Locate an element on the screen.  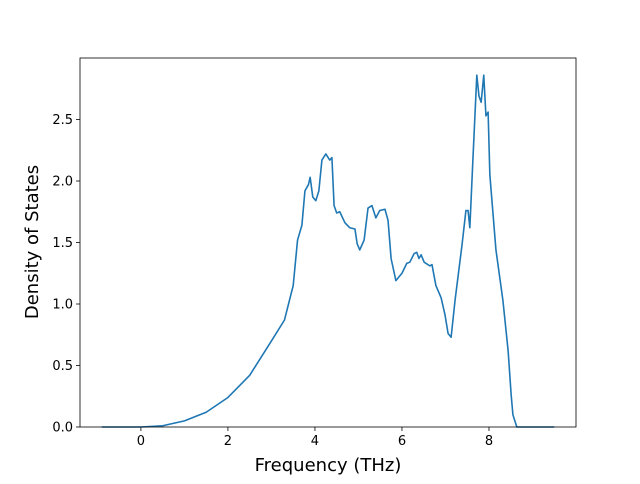
y-tick-label: 2.0 is located at coordinates (62, 182).